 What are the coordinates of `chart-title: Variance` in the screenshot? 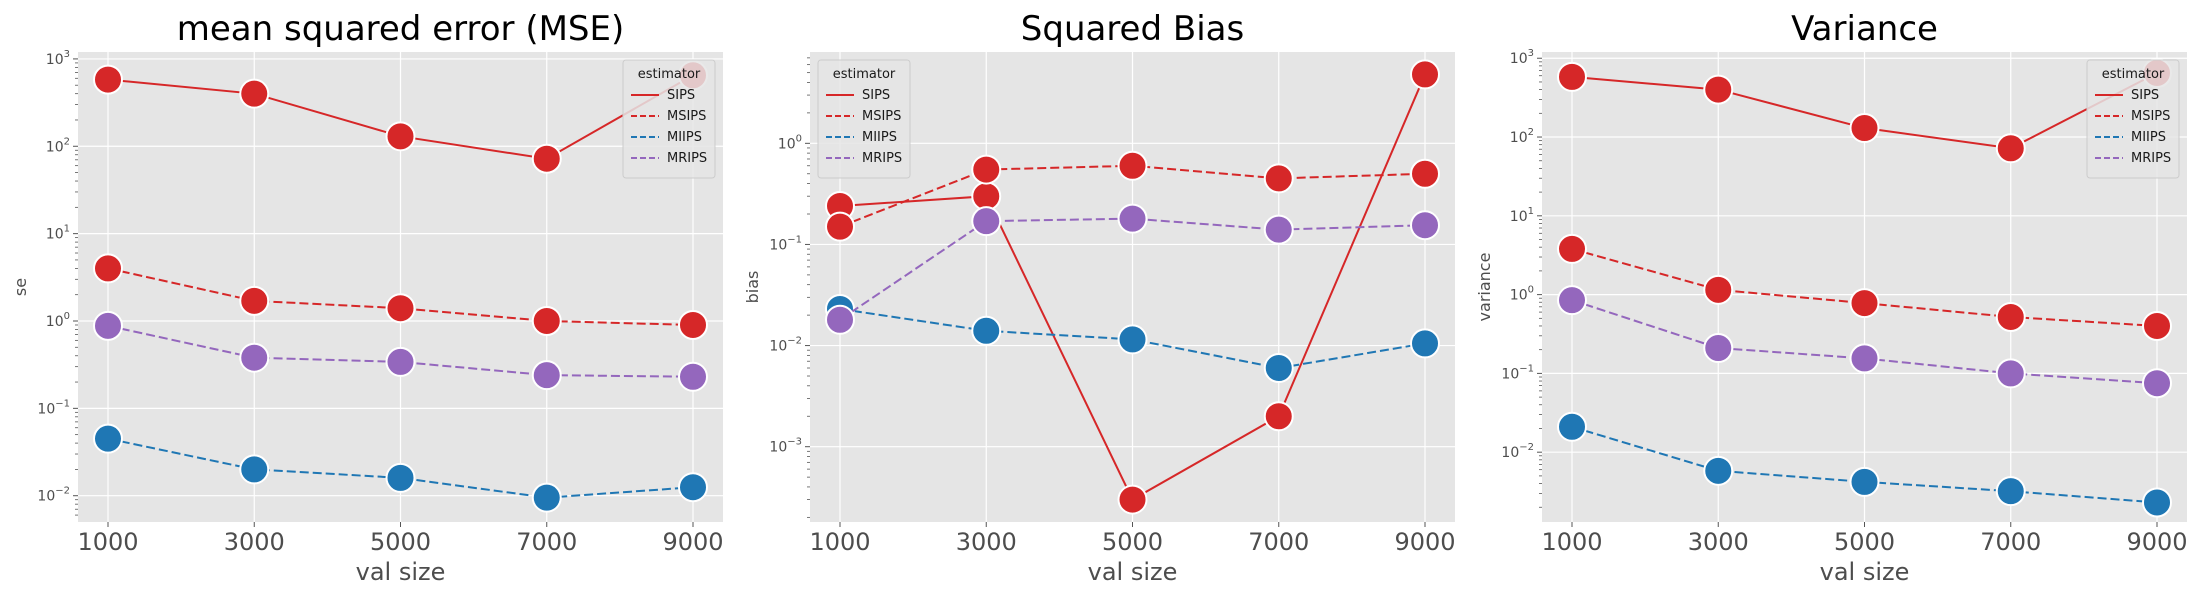 It's located at (1864, 29).